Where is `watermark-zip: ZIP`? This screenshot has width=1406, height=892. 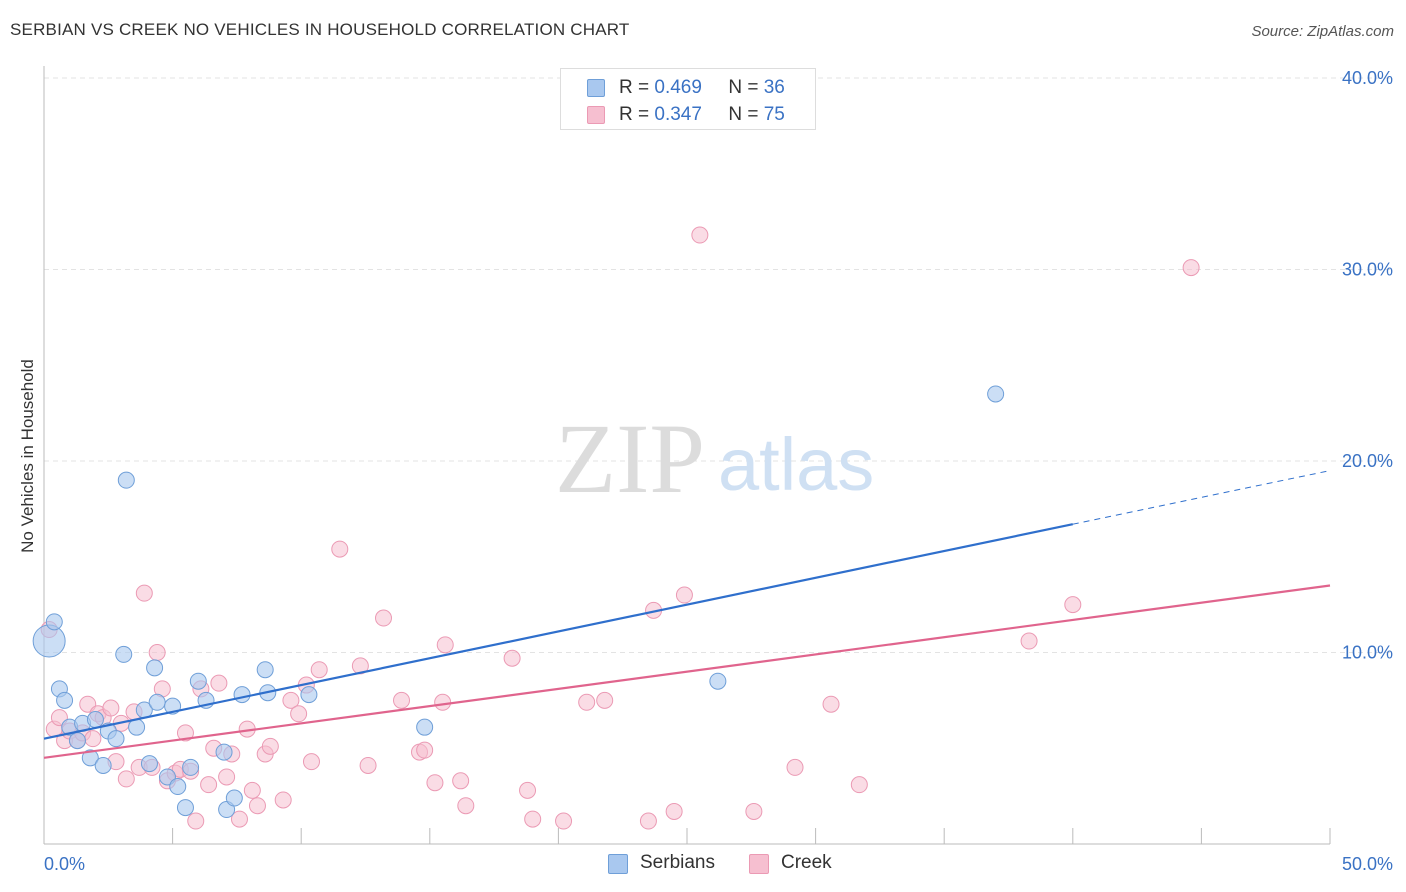
watermark-zip: ZIP is located at coordinates (630, 458).